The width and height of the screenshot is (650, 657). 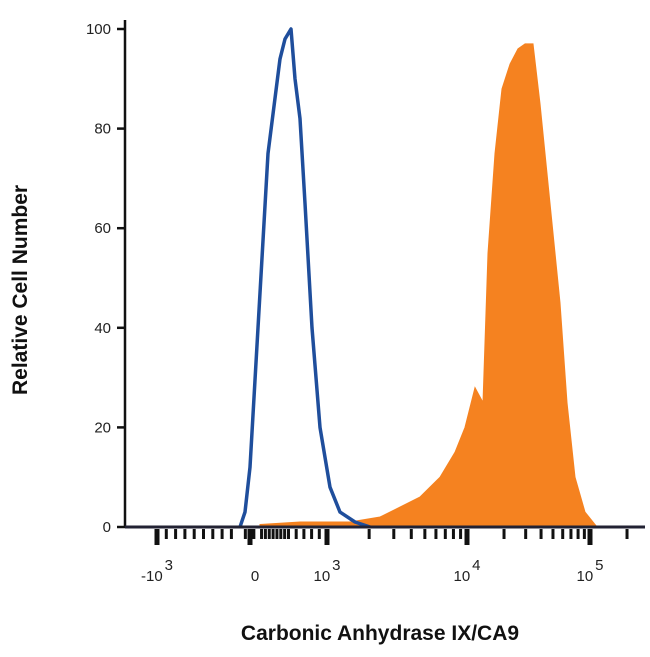 I want to click on x-axis: -103 0 10³ 10⁴ 10⁵, so click(x=385, y=555).